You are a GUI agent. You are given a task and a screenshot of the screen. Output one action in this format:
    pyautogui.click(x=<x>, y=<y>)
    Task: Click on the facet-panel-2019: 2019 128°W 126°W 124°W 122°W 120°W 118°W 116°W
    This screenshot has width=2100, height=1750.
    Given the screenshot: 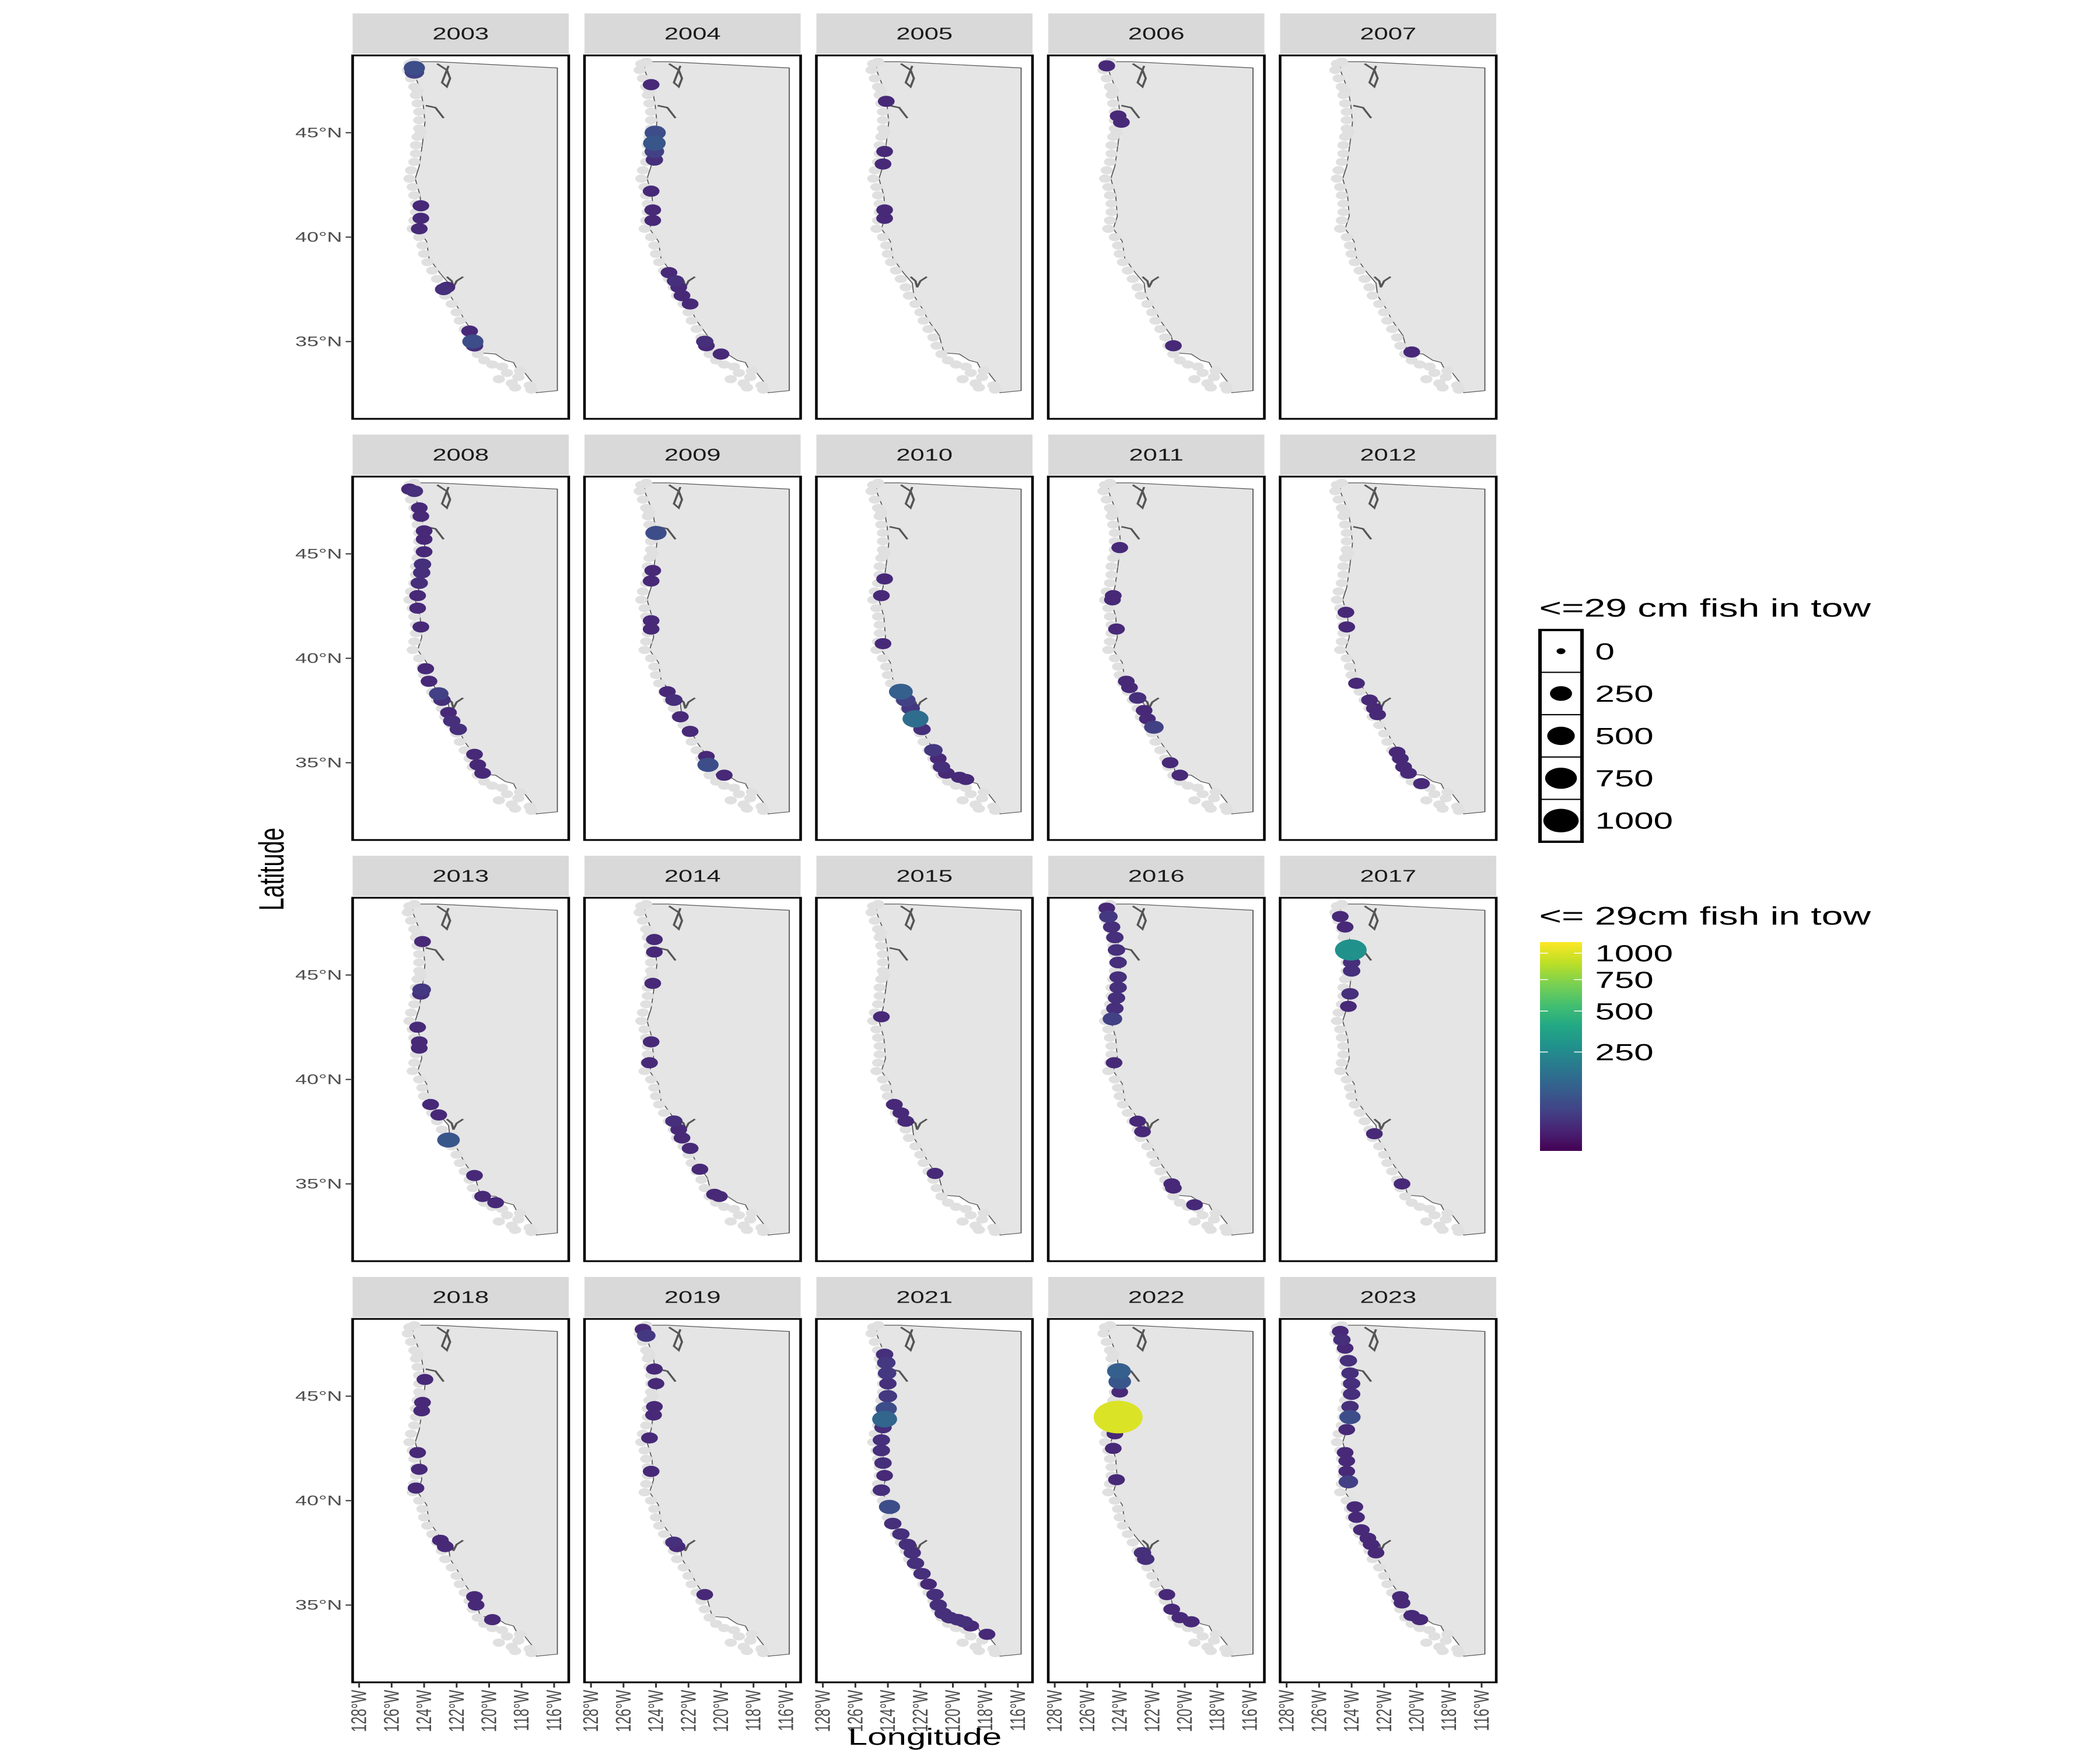 What is the action you would take?
    pyautogui.click(x=690, y=1504)
    